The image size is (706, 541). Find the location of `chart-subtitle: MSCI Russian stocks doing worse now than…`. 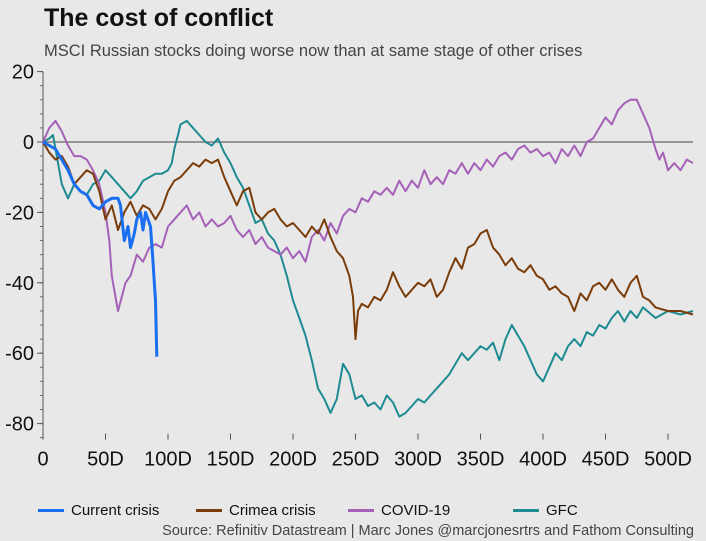

chart-subtitle: MSCI Russian stocks doing worse now than… is located at coordinates (313, 51).